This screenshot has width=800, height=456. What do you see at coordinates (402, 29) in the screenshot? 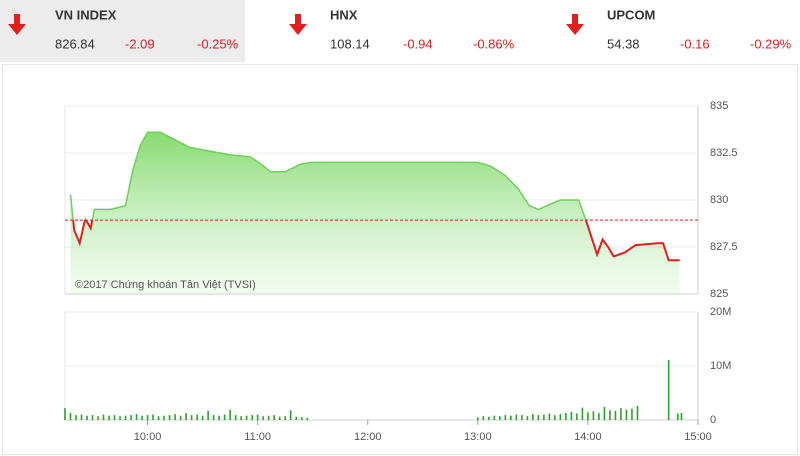
I see `index-hnx: HNX 108.14 -0.94 -0.86%` at bounding box center [402, 29].